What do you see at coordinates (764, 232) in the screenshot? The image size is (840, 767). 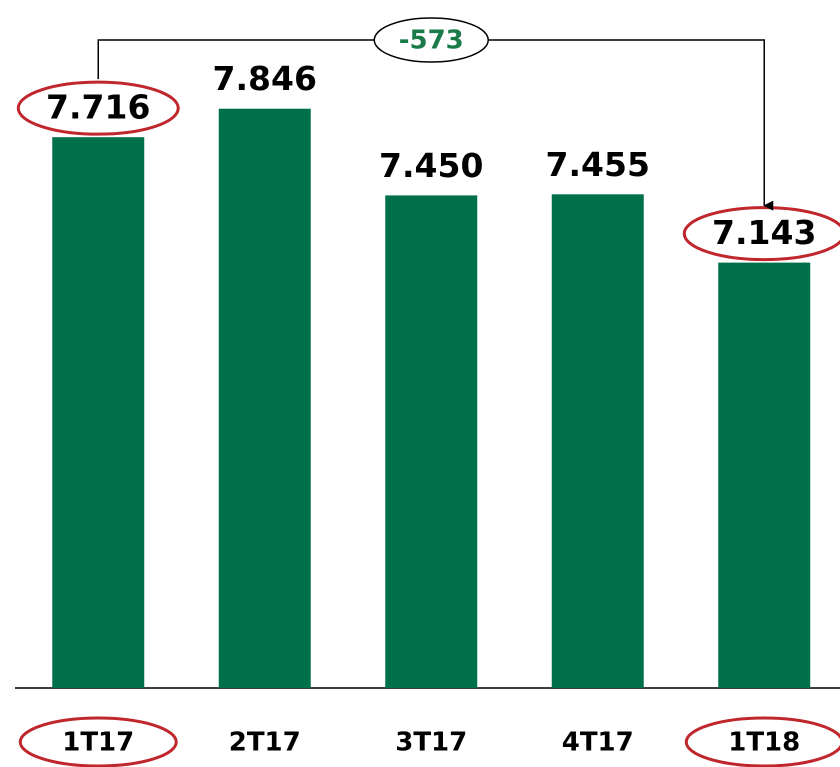 I see `value-label: 7.143` at bounding box center [764, 232].